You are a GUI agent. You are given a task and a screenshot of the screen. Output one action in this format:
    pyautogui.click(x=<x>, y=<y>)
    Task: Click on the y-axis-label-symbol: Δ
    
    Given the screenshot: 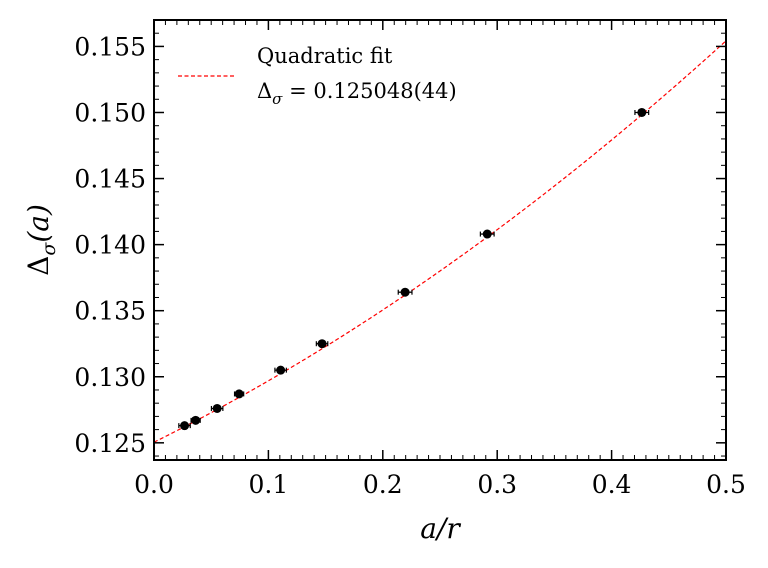 What is the action you would take?
    pyautogui.click(x=38, y=266)
    